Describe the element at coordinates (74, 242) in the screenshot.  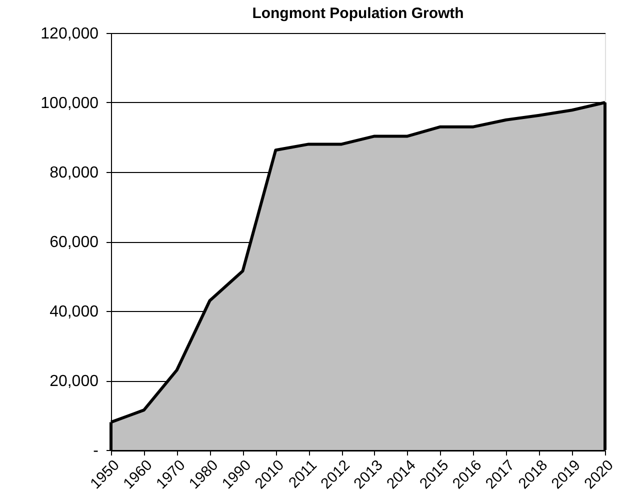
I see `y-tick-label: 60,000` at that location.